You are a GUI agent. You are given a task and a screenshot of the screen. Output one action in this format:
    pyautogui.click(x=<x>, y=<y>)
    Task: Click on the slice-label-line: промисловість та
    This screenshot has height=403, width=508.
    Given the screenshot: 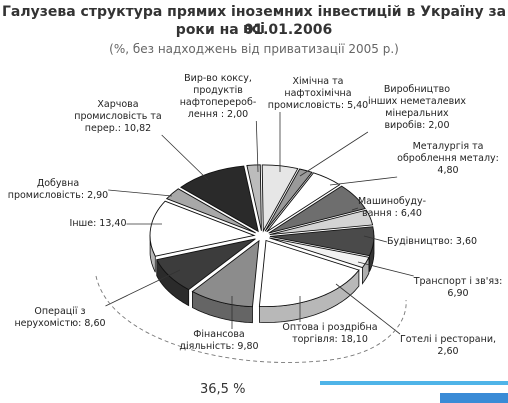 What is the action you would take?
    pyautogui.click(x=118, y=116)
    